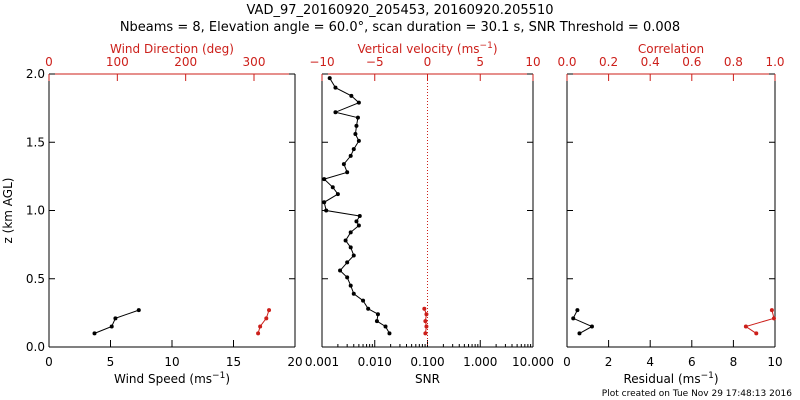 The height and width of the screenshot is (400, 800). Describe the element at coordinates (480, 62) in the screenshot. I see `top-tick-label: 5` at that location.